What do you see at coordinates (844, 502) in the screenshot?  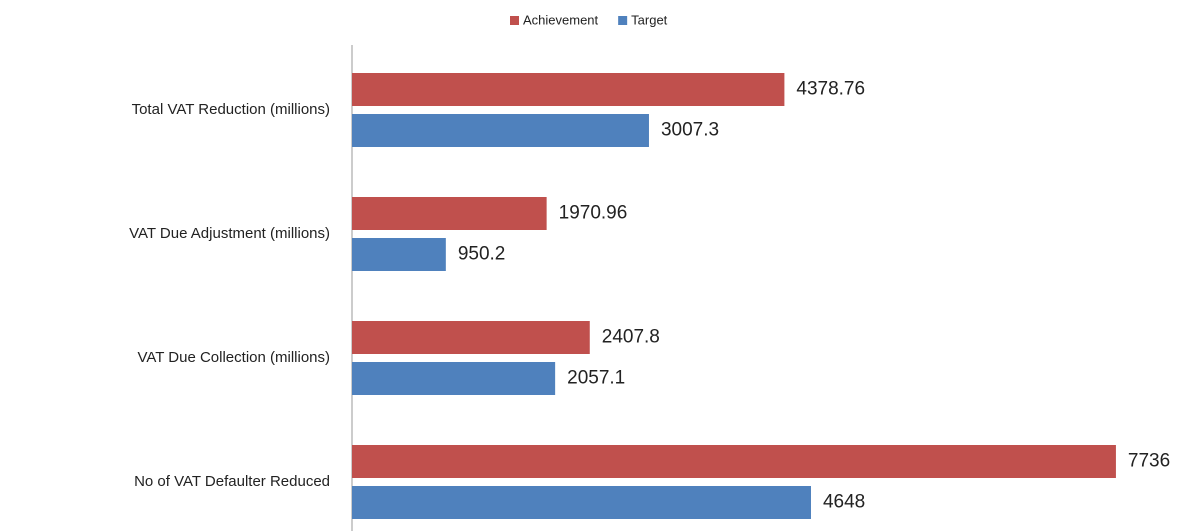 I see `value-label: 4648` at bounding box center [844, 502].